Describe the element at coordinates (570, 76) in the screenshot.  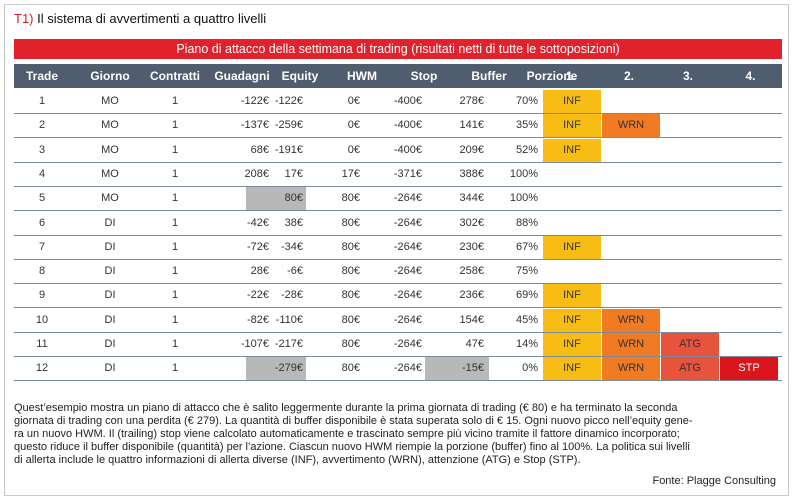
I see `column-header-level-1: 1.` at that location.